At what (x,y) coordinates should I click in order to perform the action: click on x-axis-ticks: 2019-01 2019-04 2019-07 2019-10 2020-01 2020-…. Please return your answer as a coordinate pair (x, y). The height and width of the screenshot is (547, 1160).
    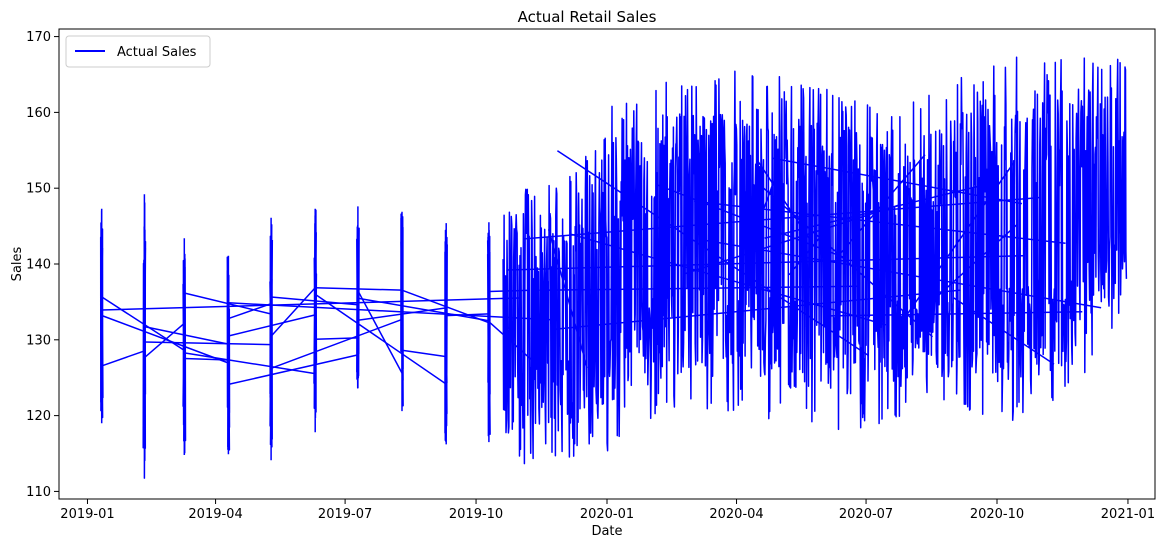
    Looking at the image, I should click on (607, 510).